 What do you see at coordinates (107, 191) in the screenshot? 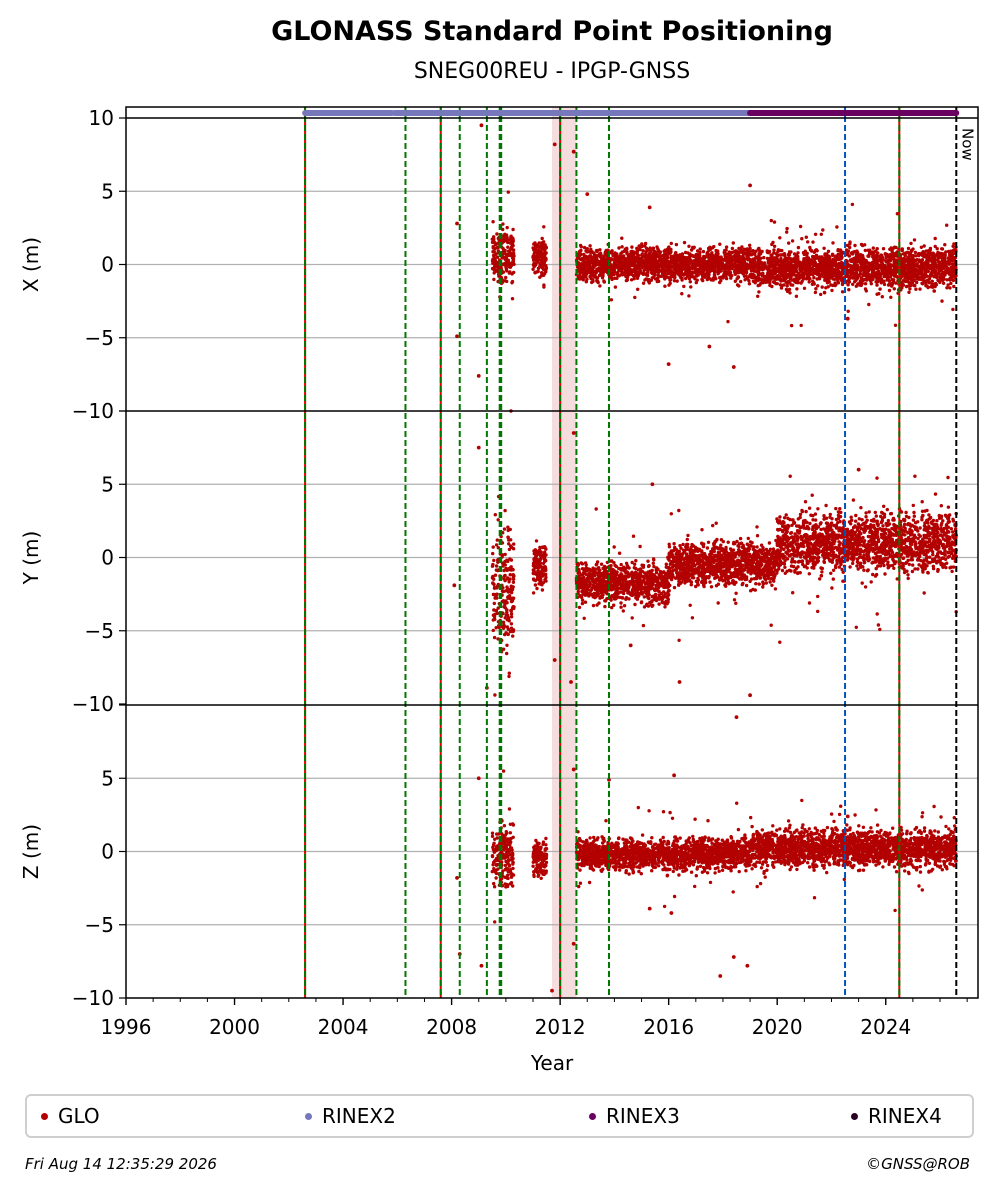
I see `y-tick-label: 5` at bounding box center [107, 191].